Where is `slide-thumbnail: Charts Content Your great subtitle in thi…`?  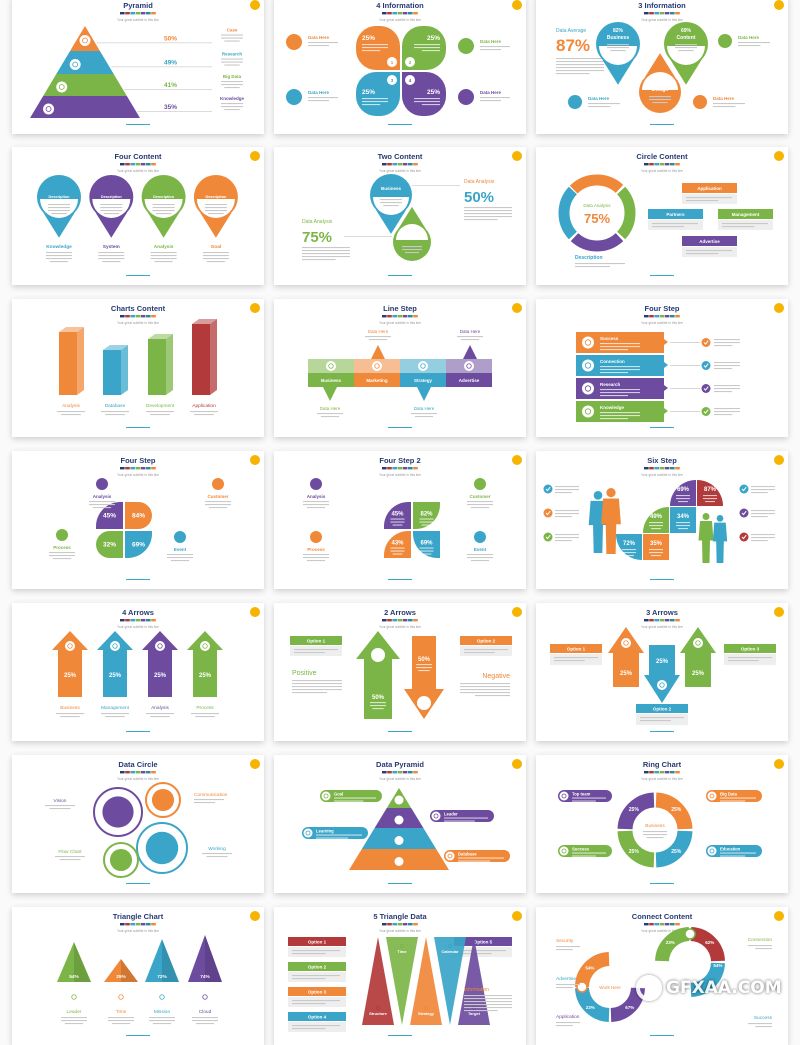
slide-thumbnail: Charts Content Your great subtitle in thi… is located at coordinates (138, 368).